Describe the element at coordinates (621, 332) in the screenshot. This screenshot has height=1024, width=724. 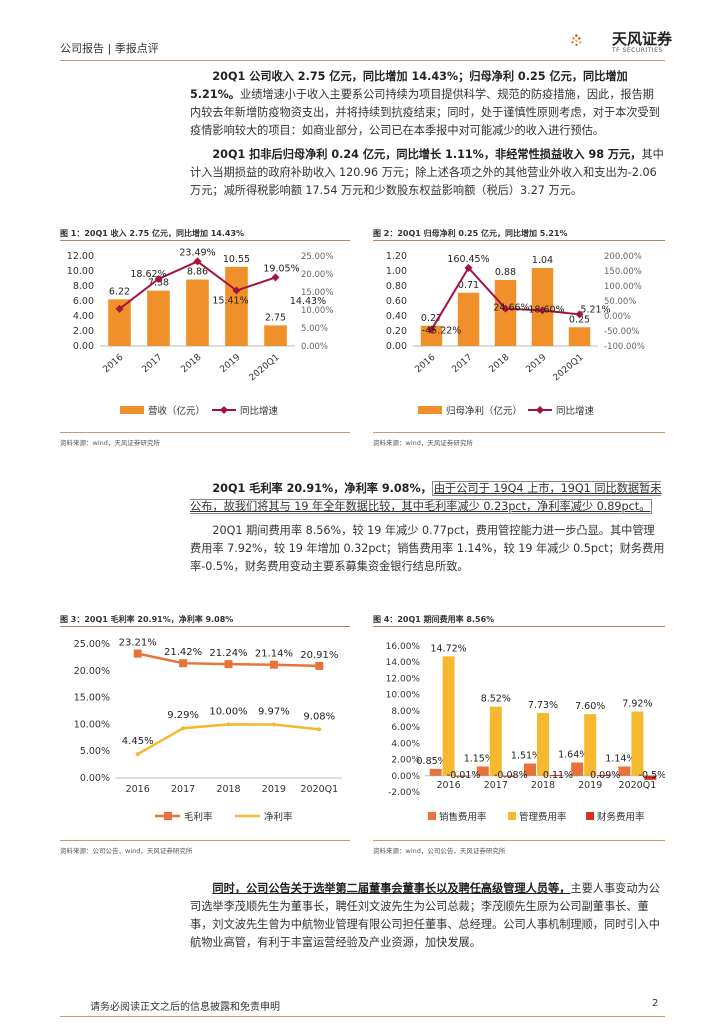
I see `y2-tick-label: -50.00%` at that location.